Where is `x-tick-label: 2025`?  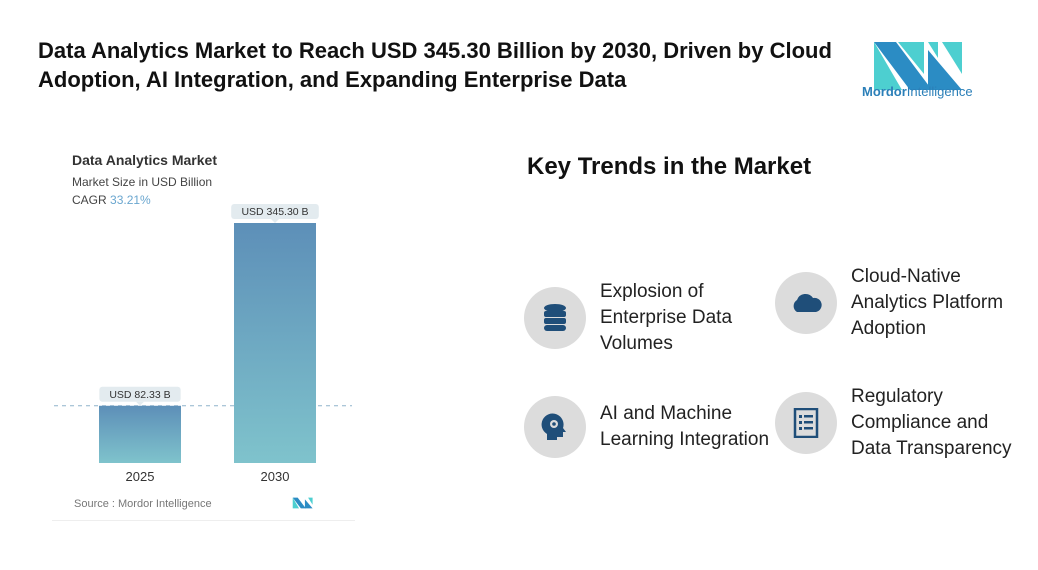
x-tick-label: 2025 is located at coordinates (140, 476).